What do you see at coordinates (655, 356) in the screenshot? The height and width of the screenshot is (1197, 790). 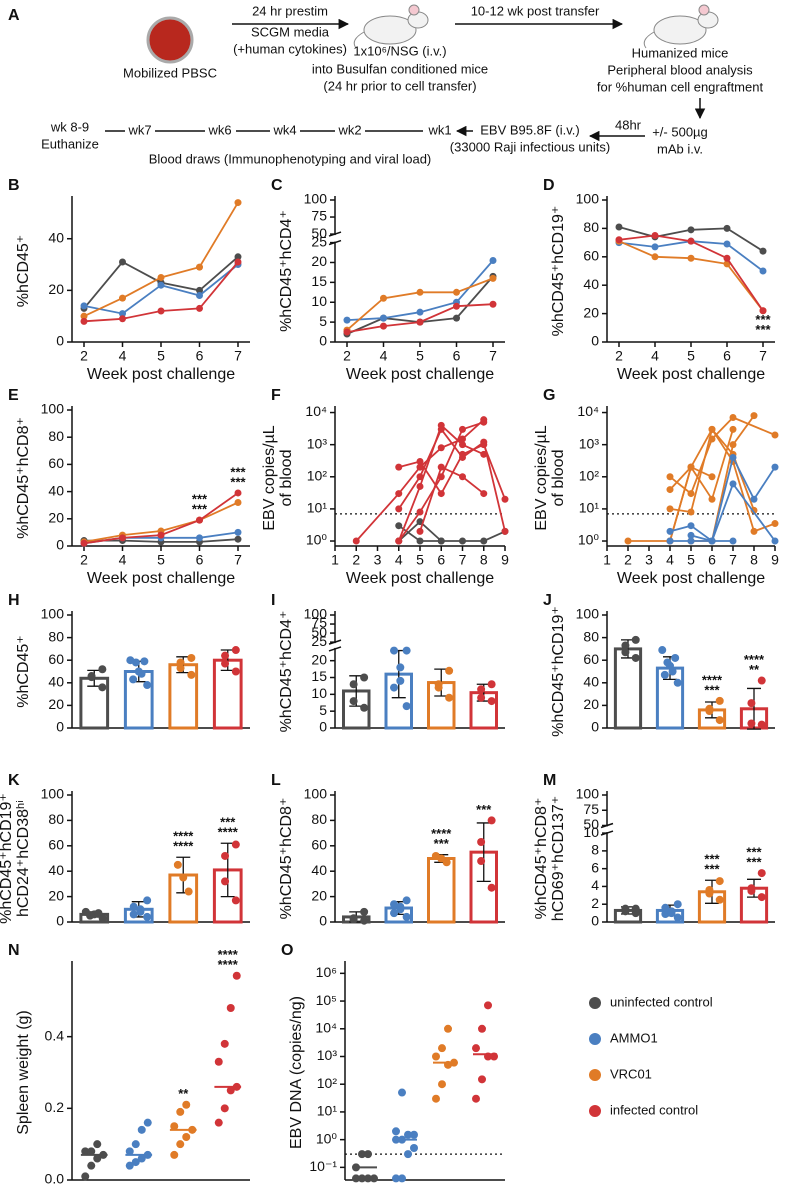 I see `x-tick-label: 4` at bounding box center [655, 356].